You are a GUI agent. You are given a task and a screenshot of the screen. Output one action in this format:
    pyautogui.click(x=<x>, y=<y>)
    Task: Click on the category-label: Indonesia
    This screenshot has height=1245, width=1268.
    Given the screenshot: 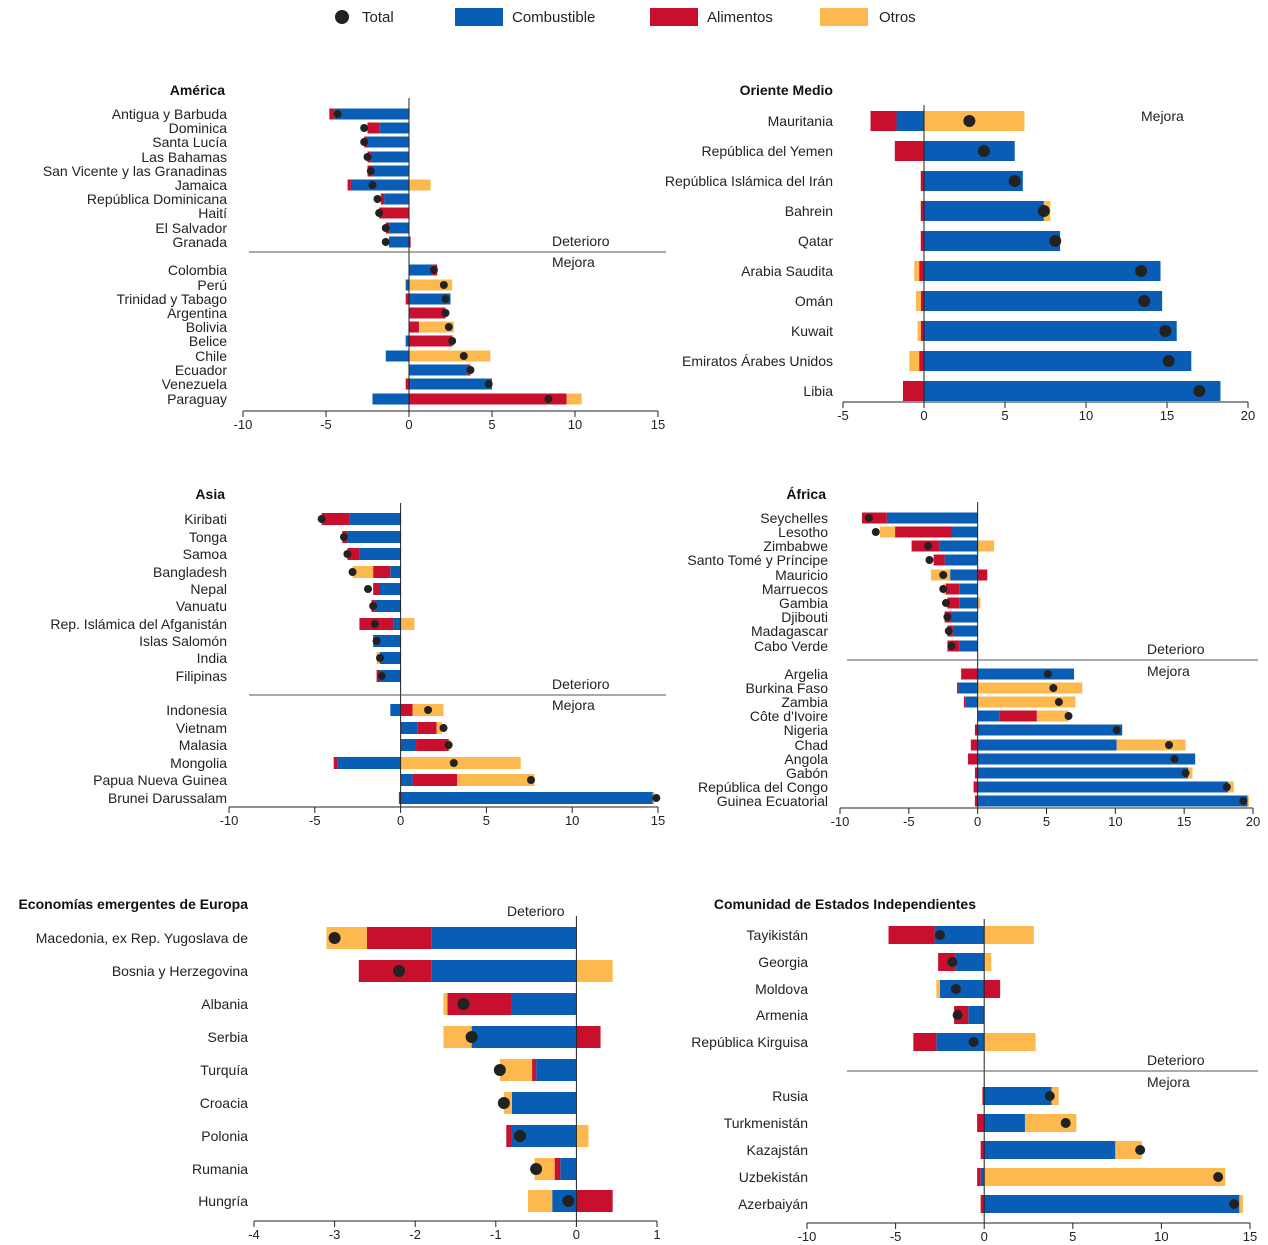 What is the action you would take?
    pyautogui.click(x=196, y=710)
    